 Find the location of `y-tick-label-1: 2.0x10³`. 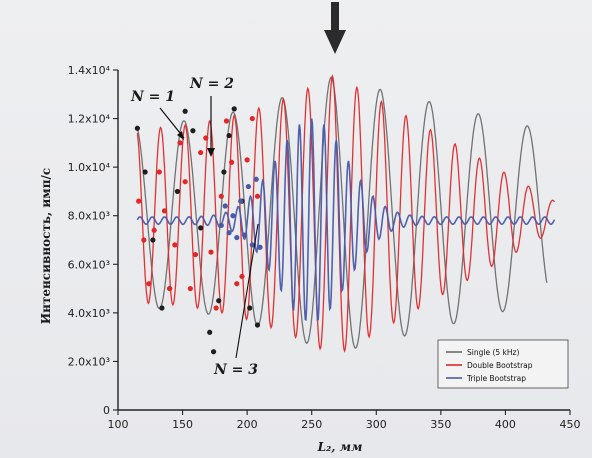

y-tick-label-1: 2.0x10³ is located at coordinates (89, 361).